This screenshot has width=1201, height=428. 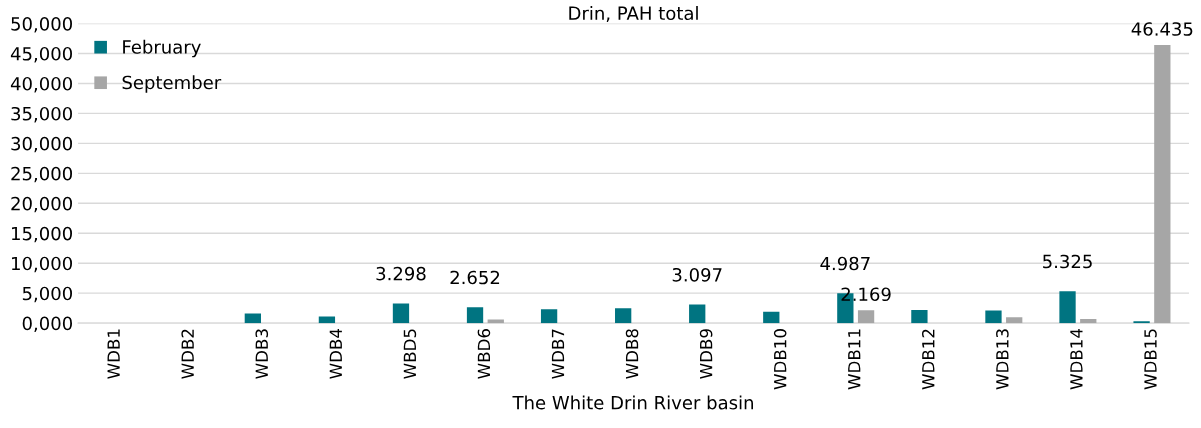 What do you see at coordinates (484, 354) in the screenshot?
I see `x-tick-label: WBD6` at bounding box center [484, 354].